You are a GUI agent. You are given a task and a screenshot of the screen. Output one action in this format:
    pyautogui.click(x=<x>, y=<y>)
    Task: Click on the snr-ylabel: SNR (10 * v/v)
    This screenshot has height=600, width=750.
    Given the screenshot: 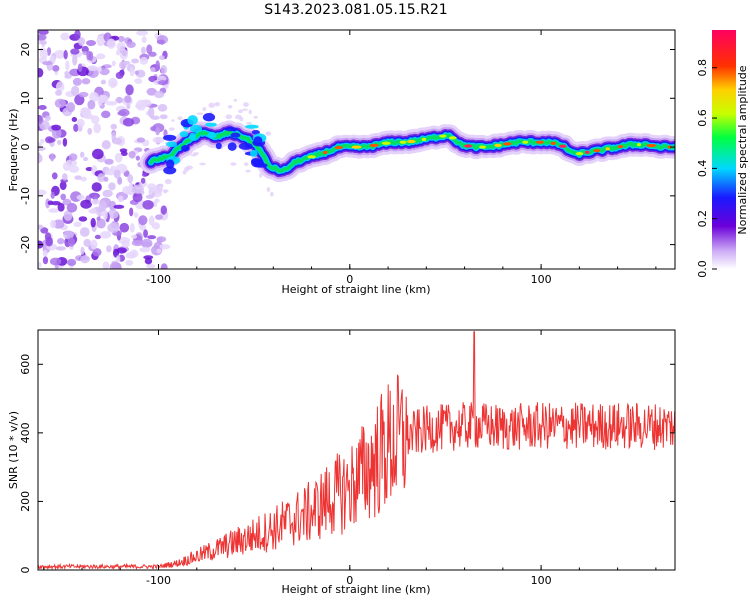 What is the action you would take?
    pyautogui.click(x=13, y=450)
    